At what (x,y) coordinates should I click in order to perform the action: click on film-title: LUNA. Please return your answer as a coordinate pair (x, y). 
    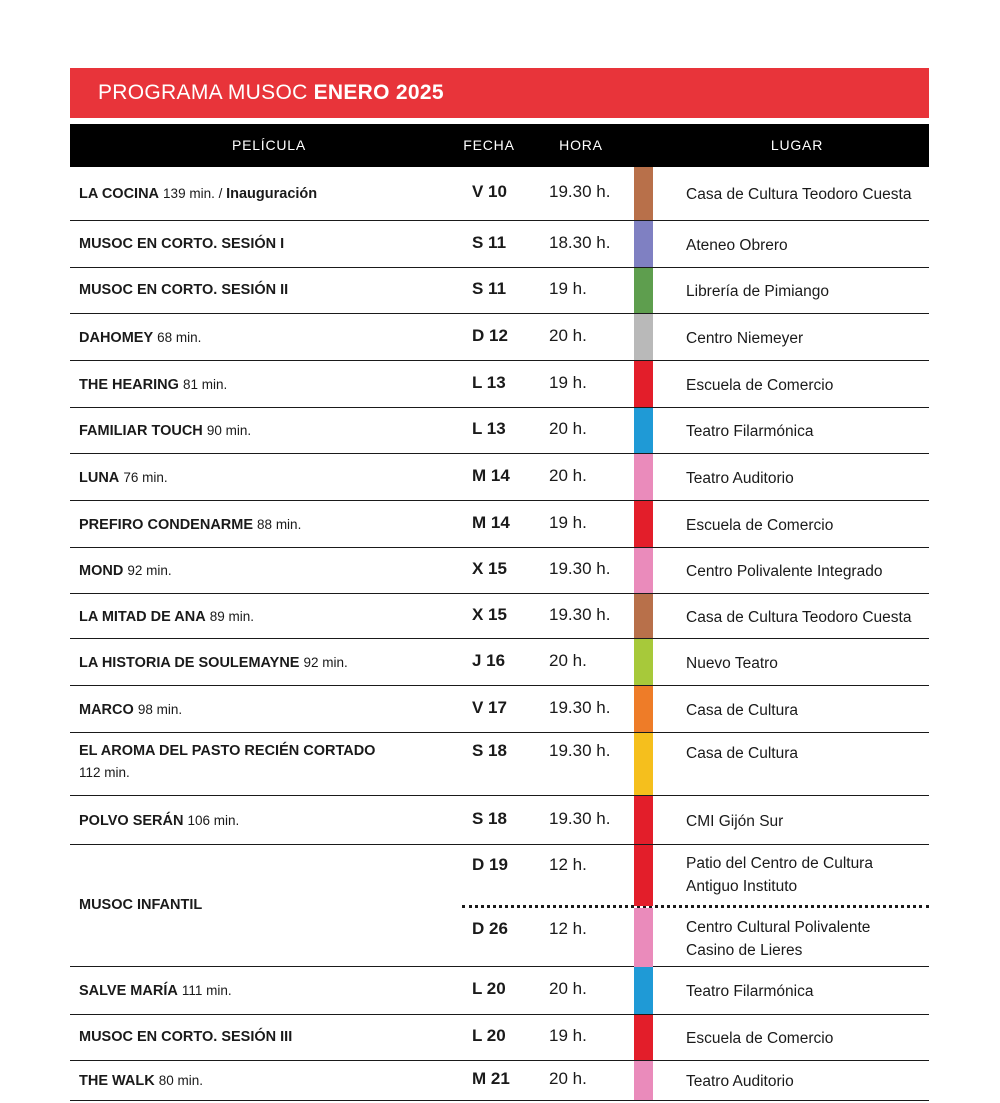
    Looking at the image, I should click on (99, 478).